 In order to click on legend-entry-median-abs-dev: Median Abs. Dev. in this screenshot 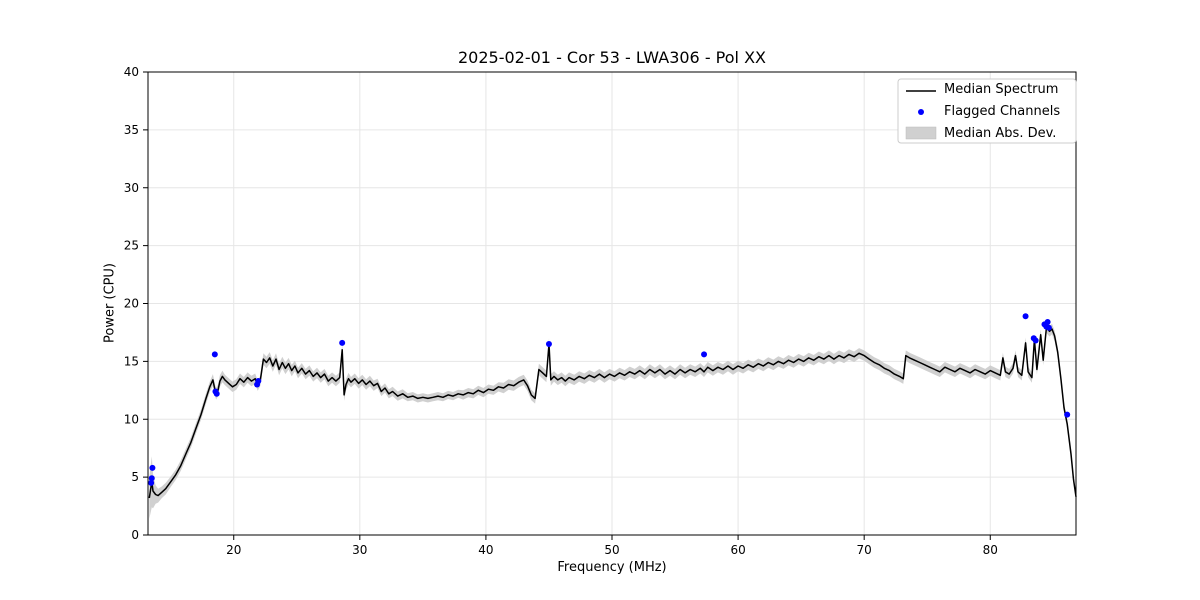, I will do `click(1000, 133)`.